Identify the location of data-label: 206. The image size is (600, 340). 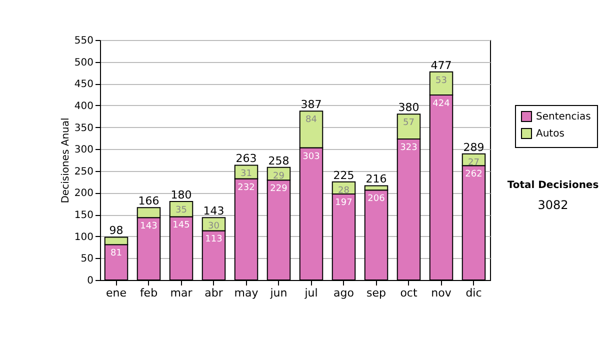
(377, 199).